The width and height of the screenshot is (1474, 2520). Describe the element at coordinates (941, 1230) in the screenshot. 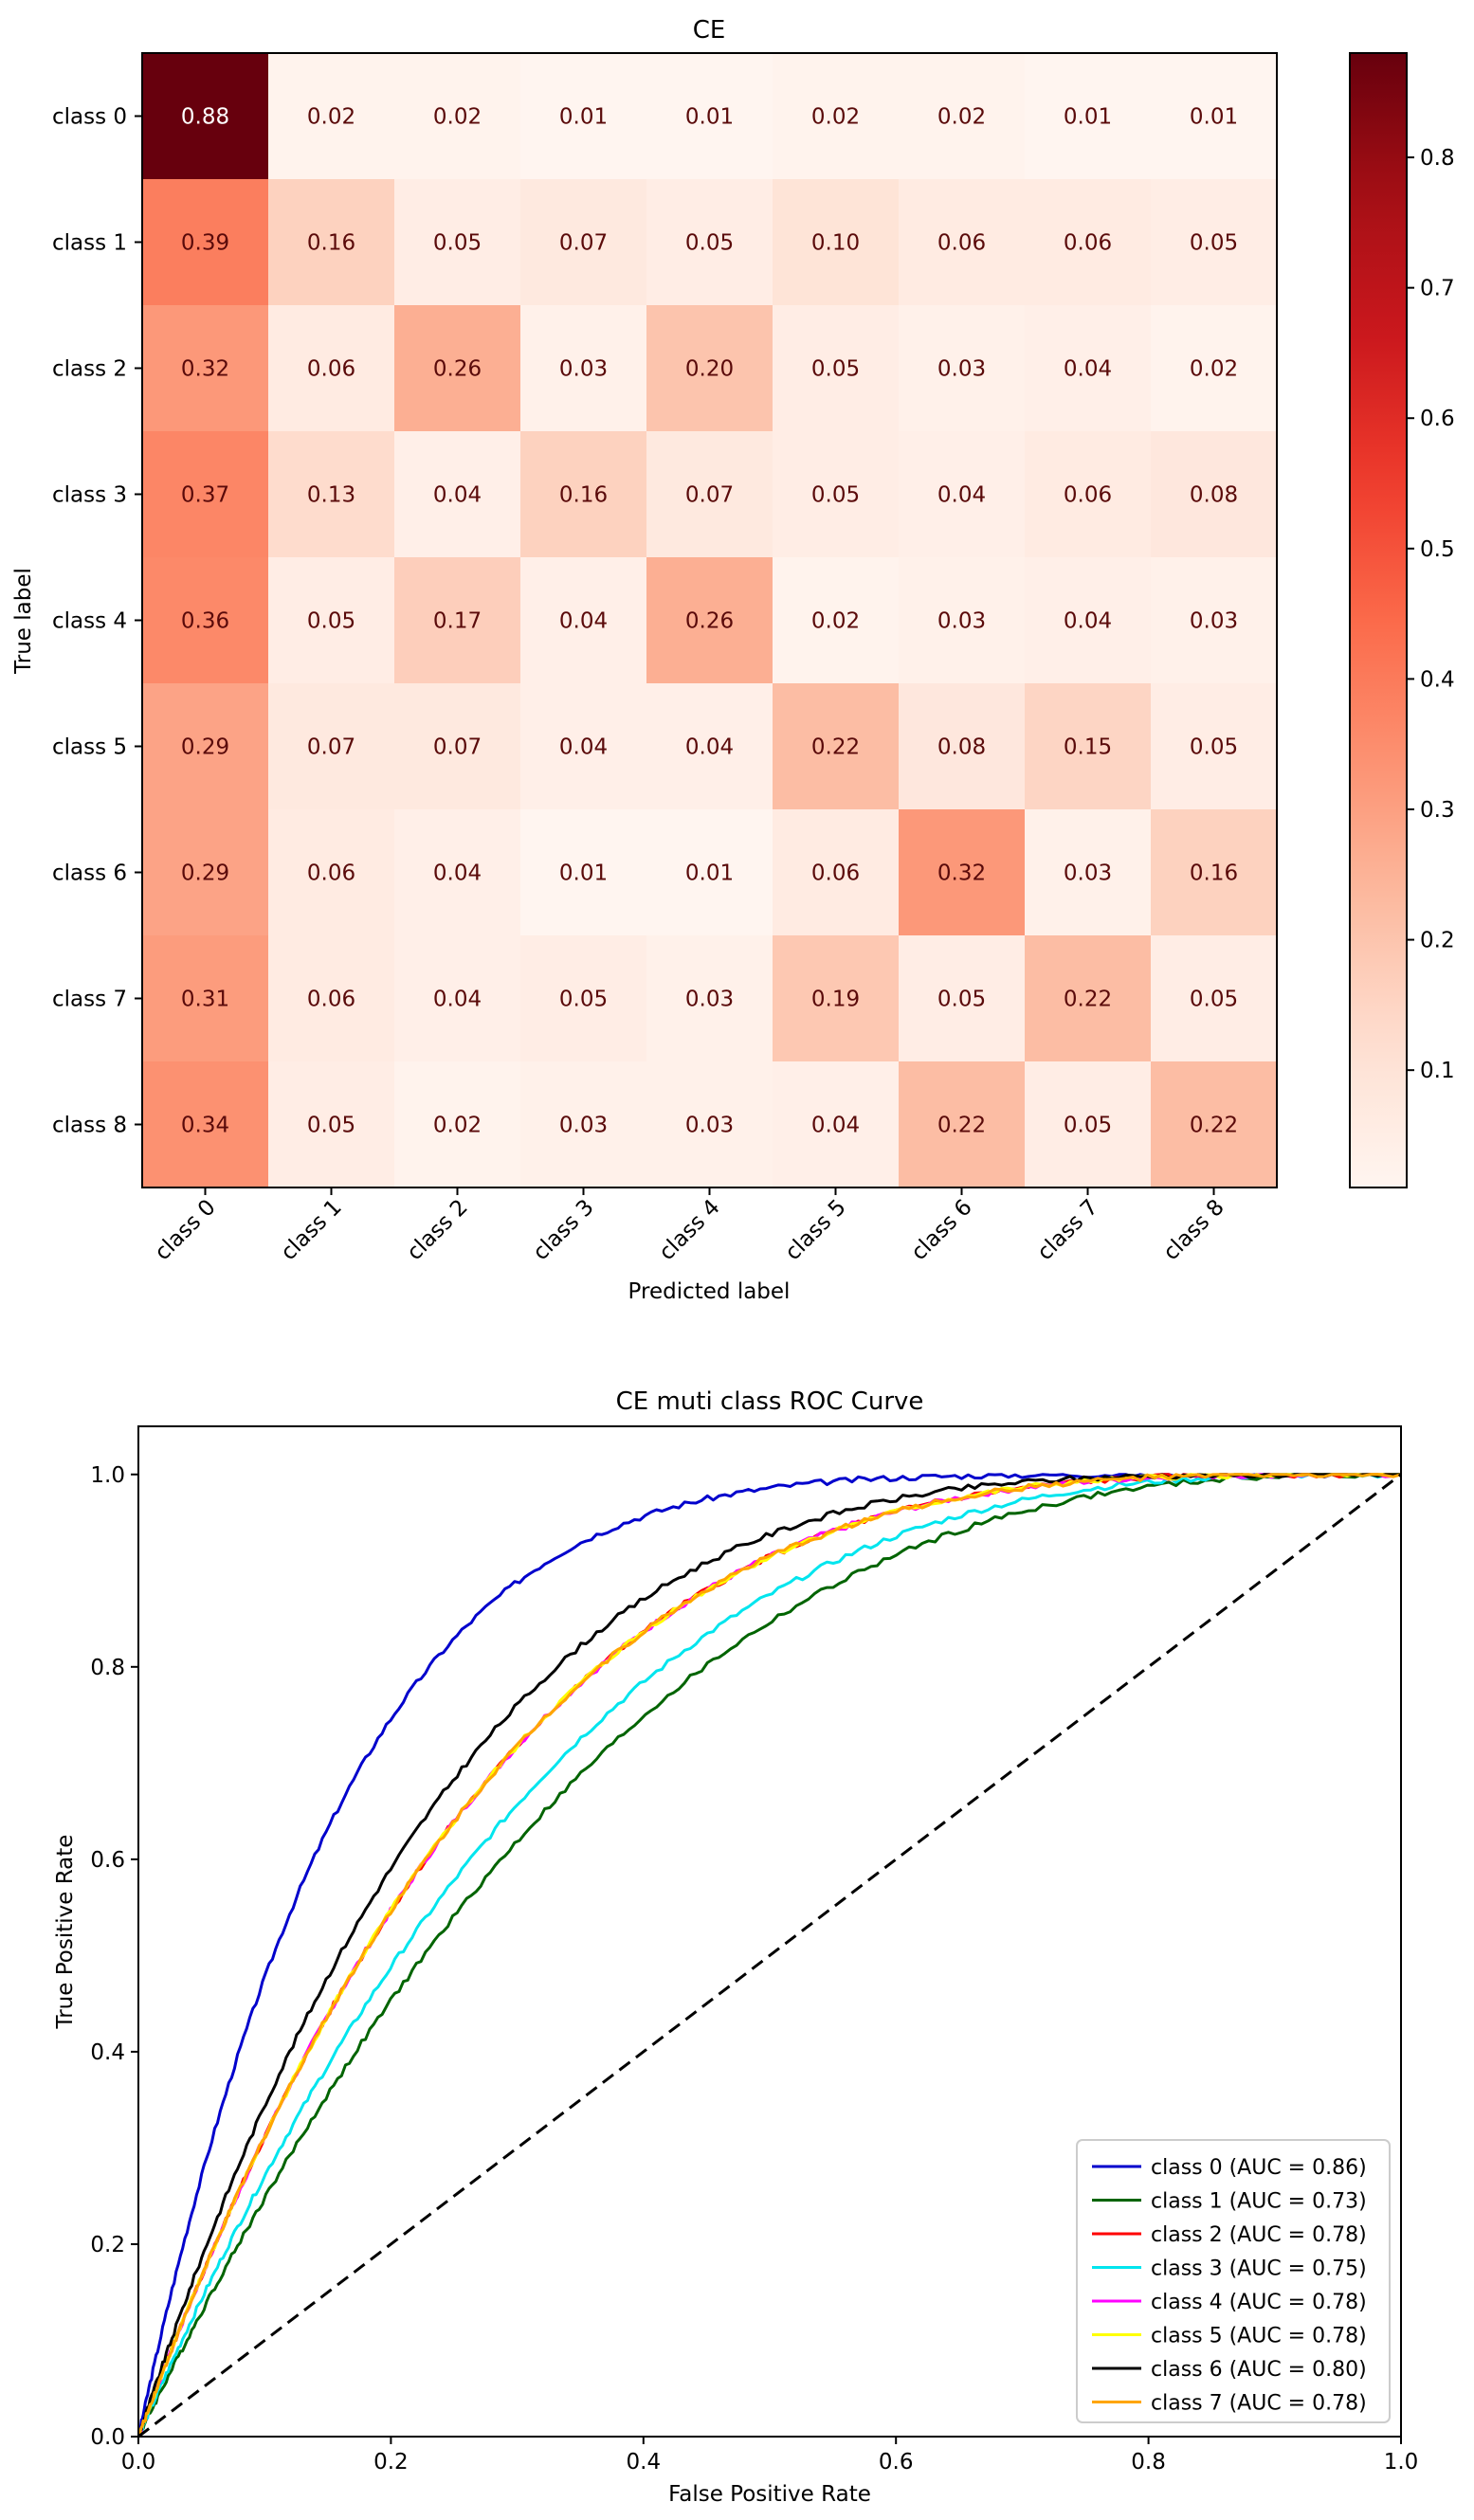

I see `x-tick-label: class 6` at that location.